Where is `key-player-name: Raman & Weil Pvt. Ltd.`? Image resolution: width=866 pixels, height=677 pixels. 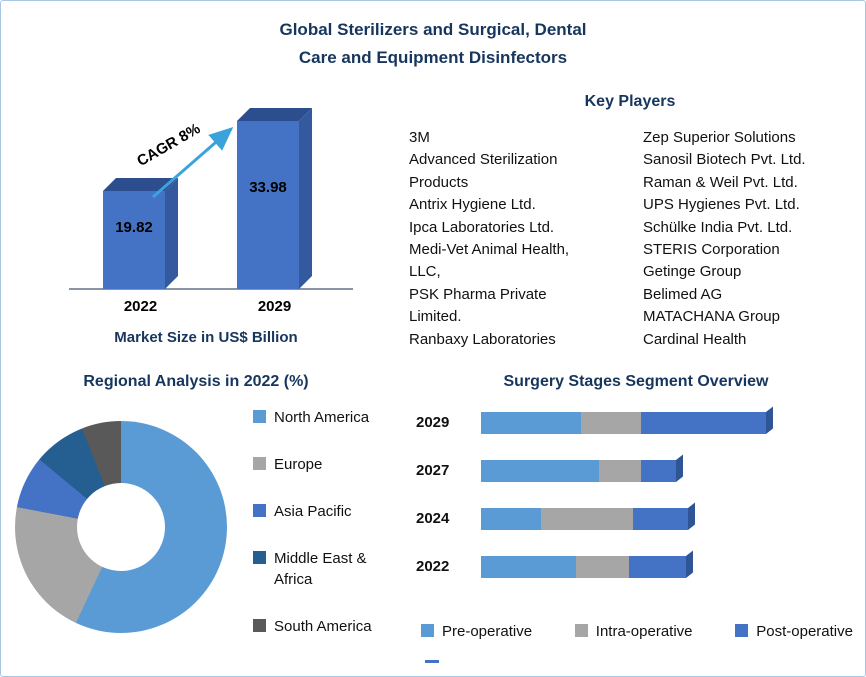
key-player-name: Raman & Weil Pvt. Ltd. is located at coordinates (720, 182).